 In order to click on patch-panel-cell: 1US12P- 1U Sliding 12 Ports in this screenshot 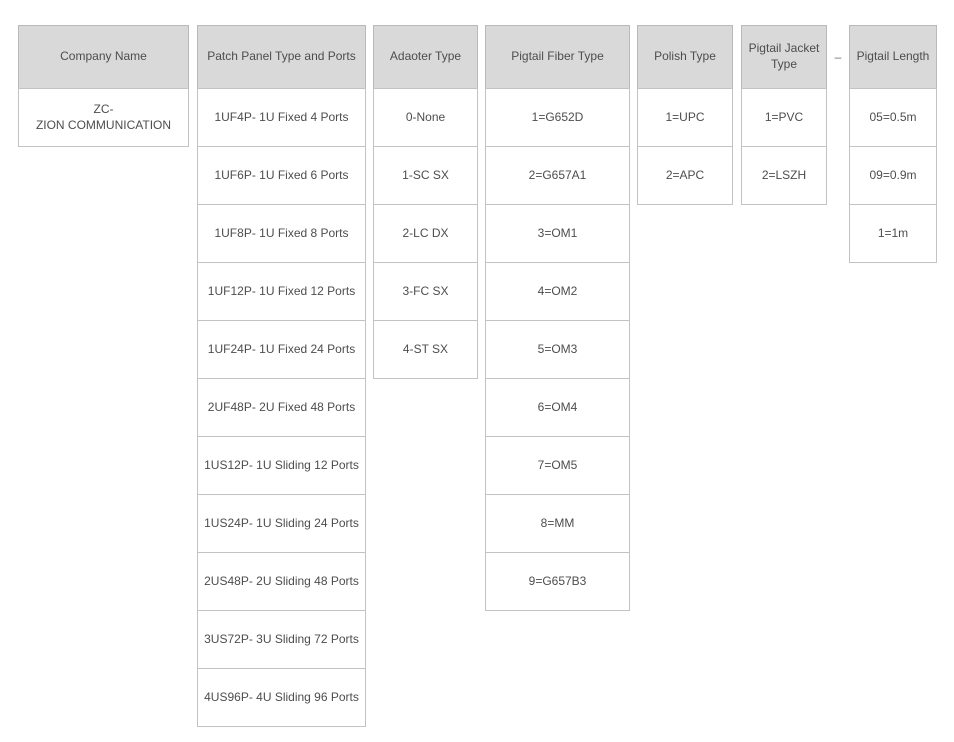, I will do `click(281, 465)`.